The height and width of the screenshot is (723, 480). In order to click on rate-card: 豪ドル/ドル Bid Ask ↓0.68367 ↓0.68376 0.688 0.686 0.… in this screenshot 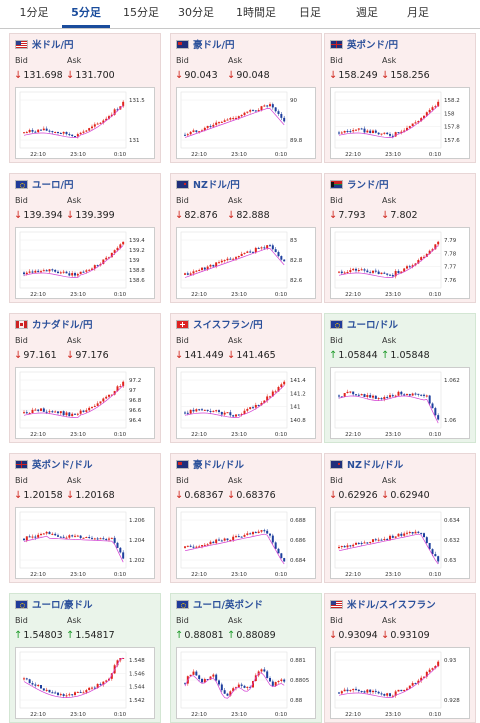, I will do `click(246, 518)`.